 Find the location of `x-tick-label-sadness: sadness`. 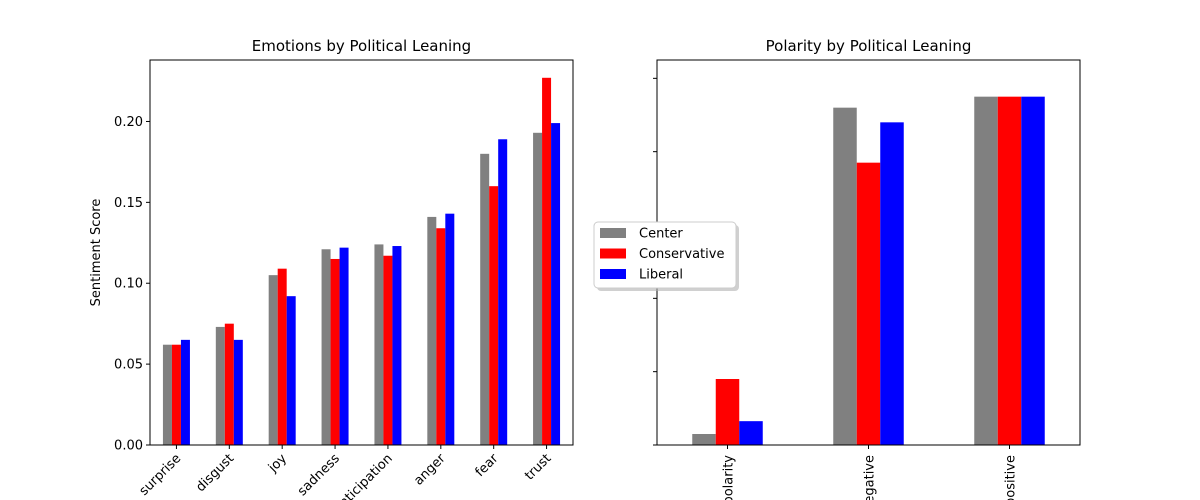

x-tick-label-sadness: sadness is located at coordinates (319, 475).